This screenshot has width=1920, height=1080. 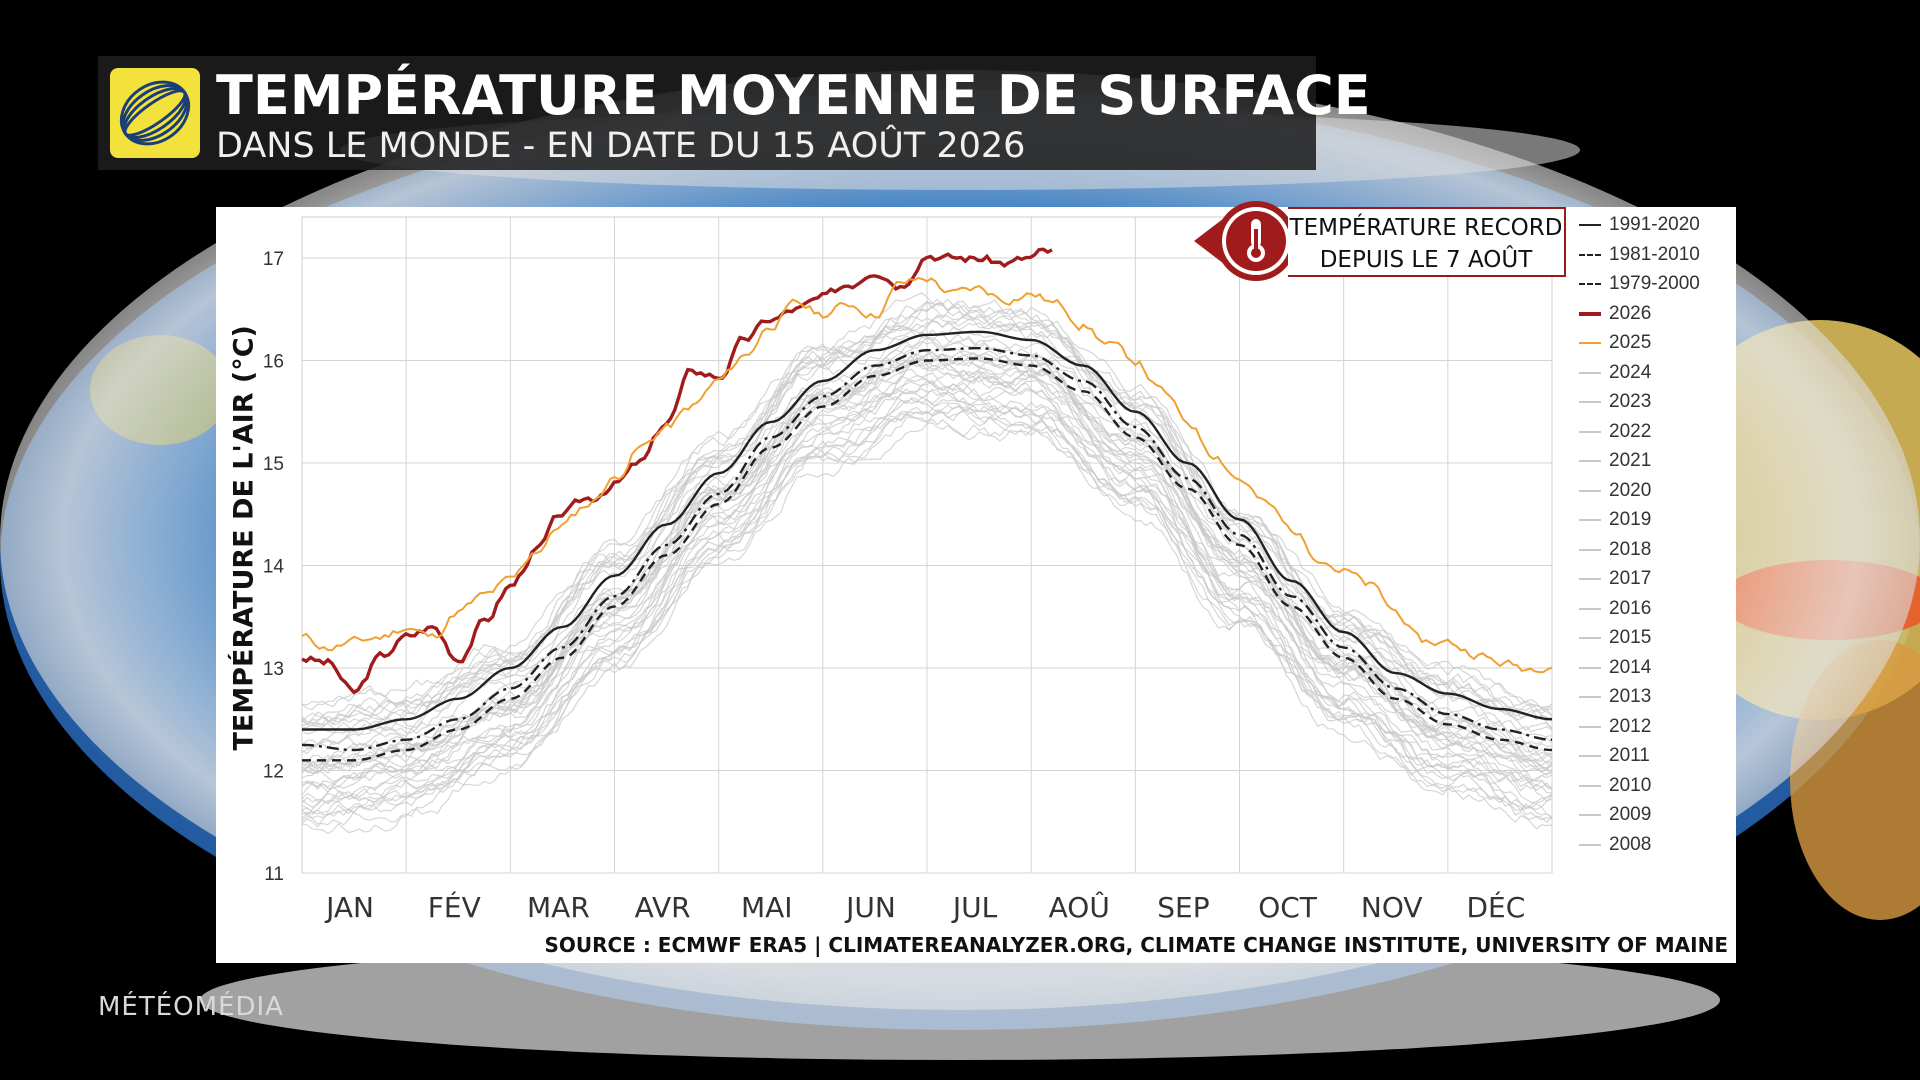 I want to click on legend-label: 2019, so click(x=1630, y=519).